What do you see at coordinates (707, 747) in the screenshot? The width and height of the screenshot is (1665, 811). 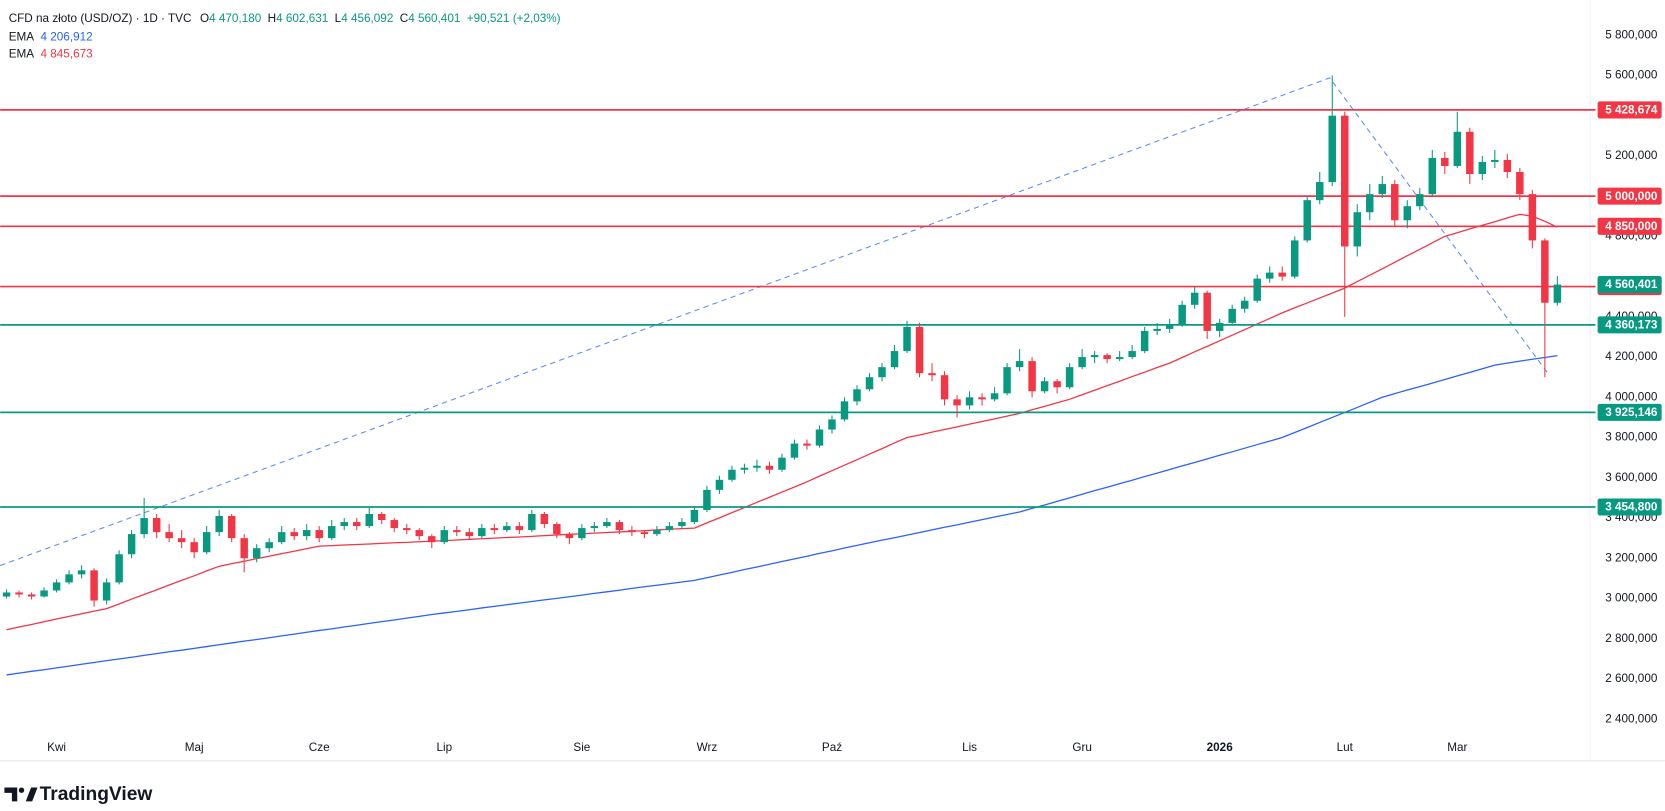 I see `x-tick-label: Wrz` at bounding box center [707, 747].